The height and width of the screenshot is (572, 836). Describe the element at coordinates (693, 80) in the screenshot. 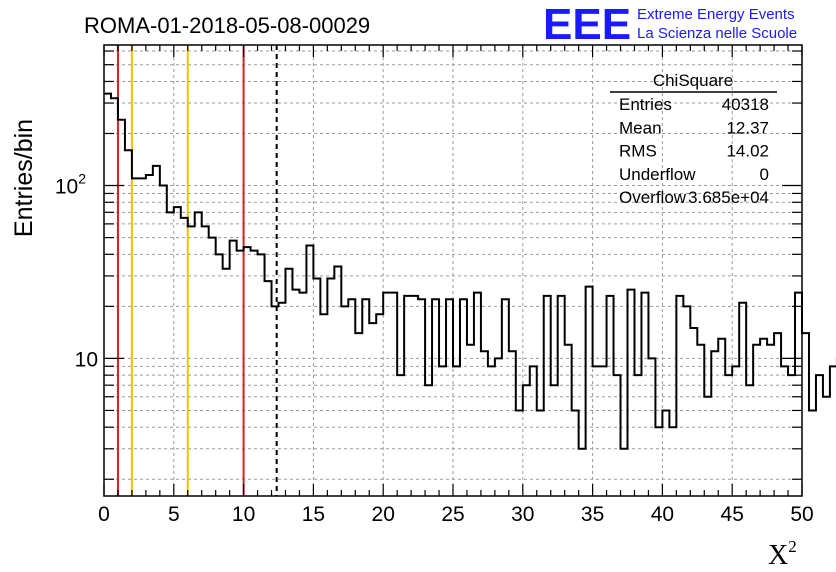

I see `stats-title: ChiSquare` at that location.